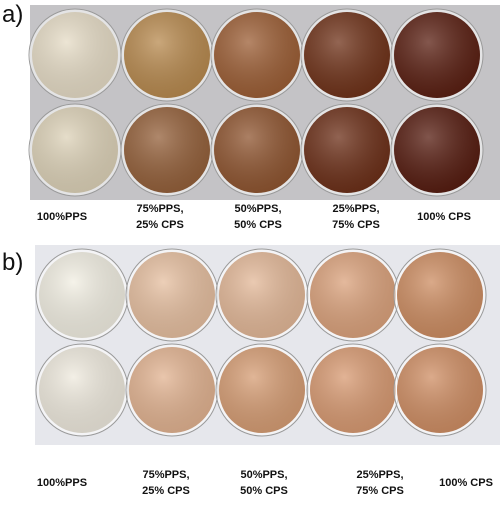  What do you see at coordinates (12, 262) in the screenshot?
I see `panel-label: b)` at bounding box center [12, 262].